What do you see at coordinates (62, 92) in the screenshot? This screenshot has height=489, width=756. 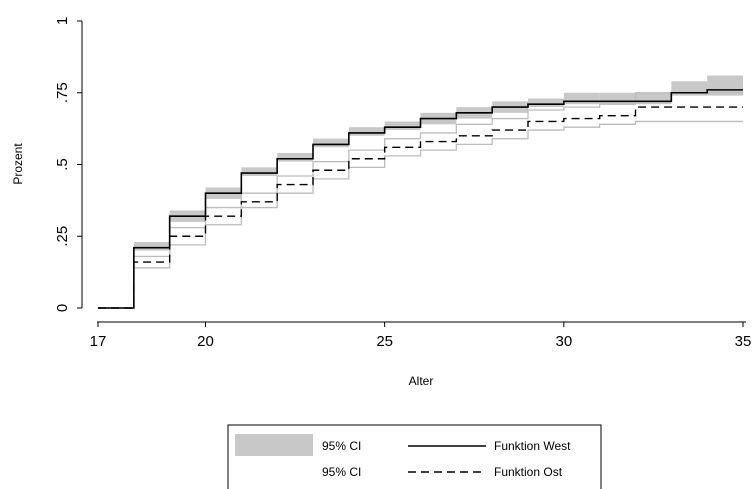 I see `y-tick-label: .75` at bounding box center [62, 92].